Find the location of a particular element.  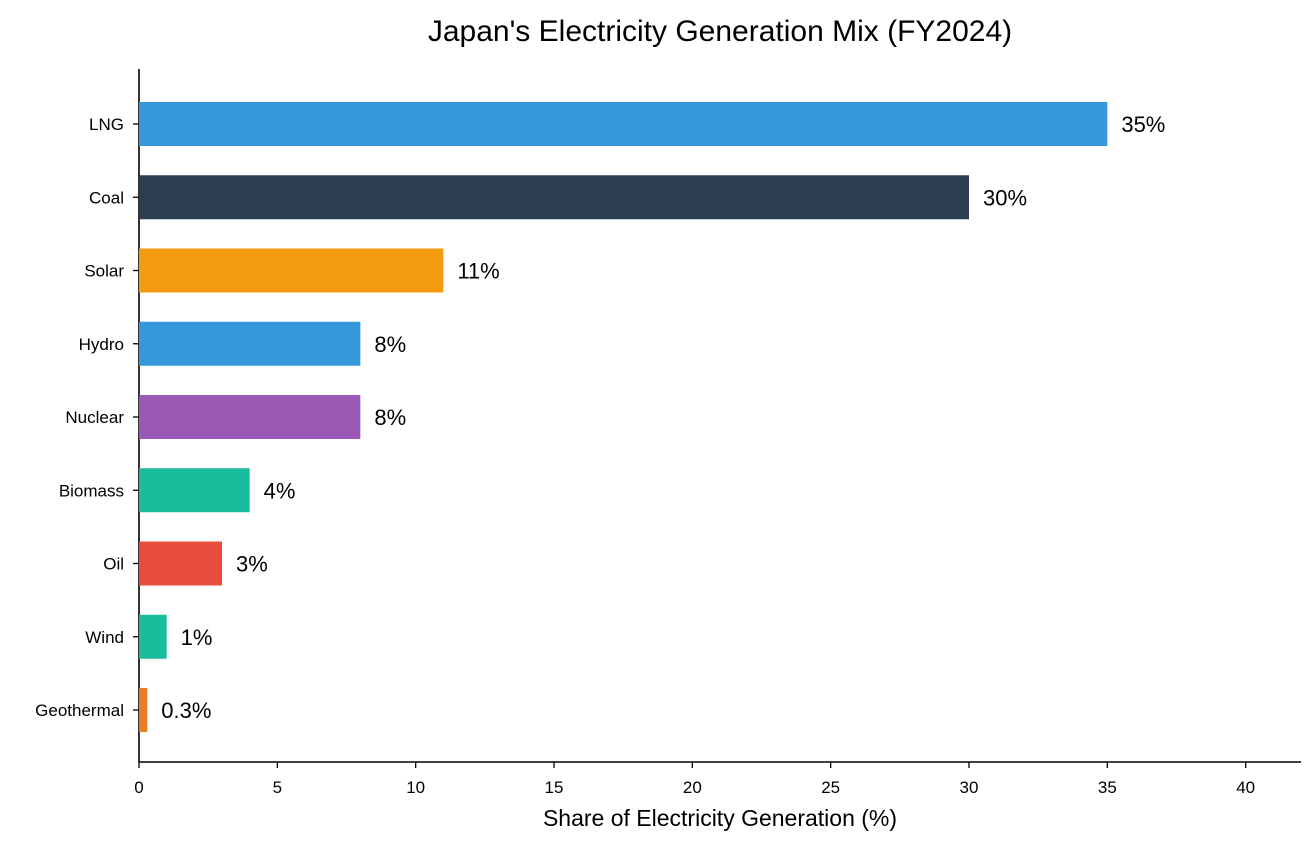

data-label: 35% is located at coordinates (1143, 124).